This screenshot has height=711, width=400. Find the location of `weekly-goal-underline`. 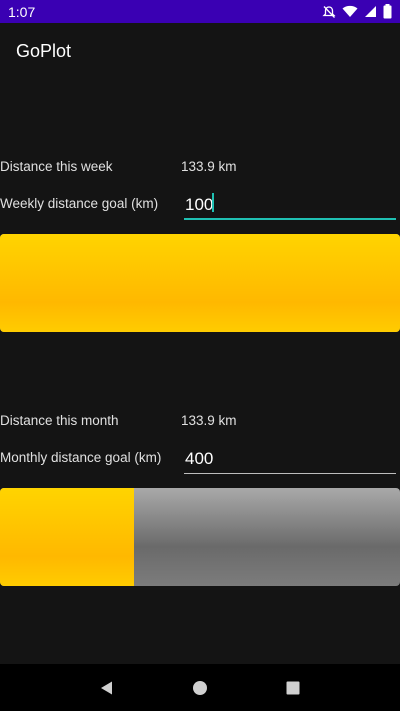

weekly-goal-underline is located at coordinates (290, 219).